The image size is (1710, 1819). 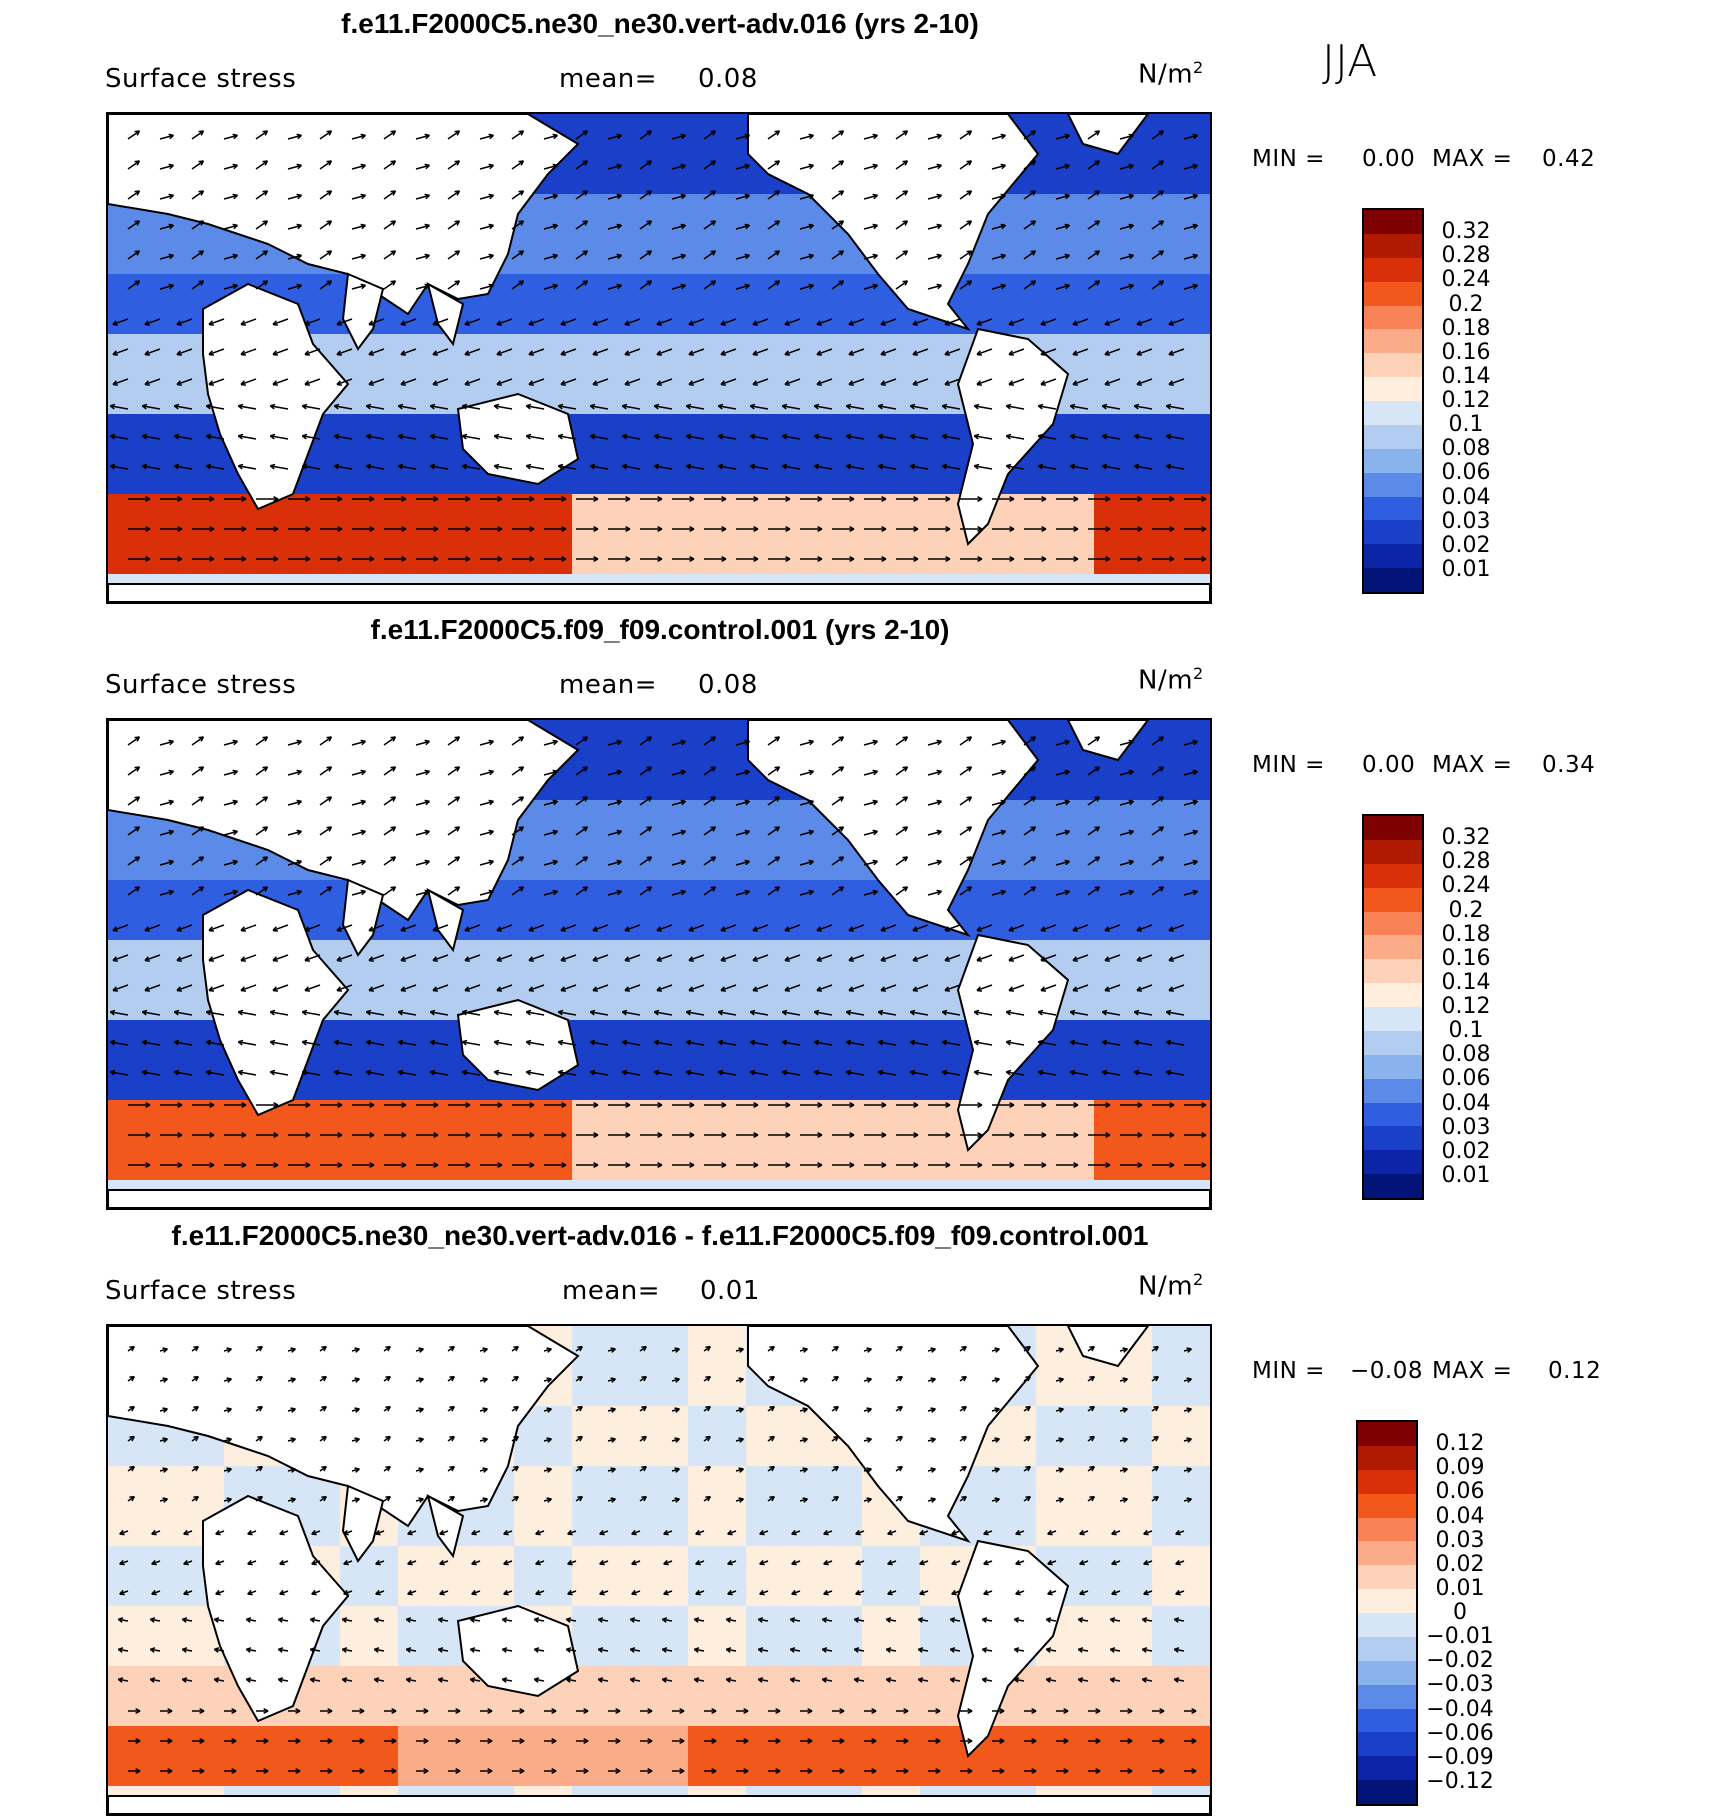 What do you see at coordinates (1393, 580) in the screenshot?
I see `colorbar-swatch` at bounding box center [1393, 580].